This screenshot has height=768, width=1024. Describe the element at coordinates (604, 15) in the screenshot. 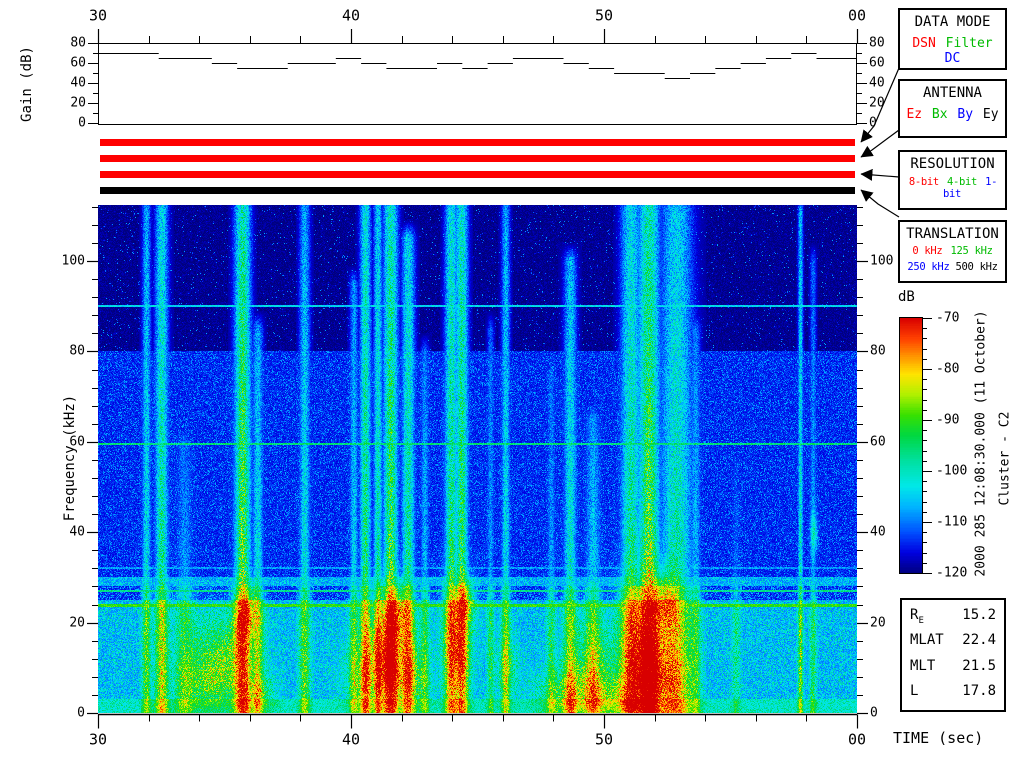

I see `time-tick-label-top: 50` at that location.